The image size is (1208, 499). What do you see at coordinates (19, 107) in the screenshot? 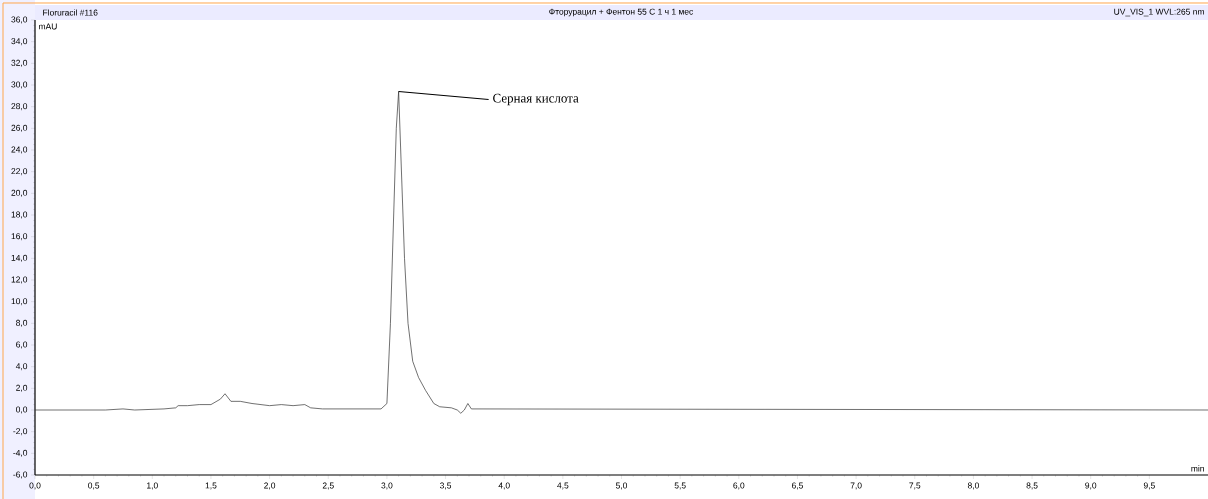
I see `y-tick-label: 28,0` at bounding box center [19, 107].